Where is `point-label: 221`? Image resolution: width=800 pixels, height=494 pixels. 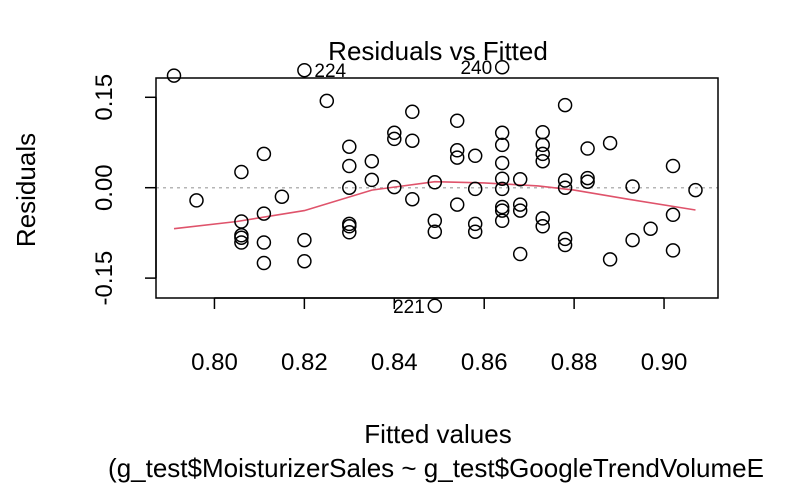 point-label: 221 is located at coordinates (409, 307).